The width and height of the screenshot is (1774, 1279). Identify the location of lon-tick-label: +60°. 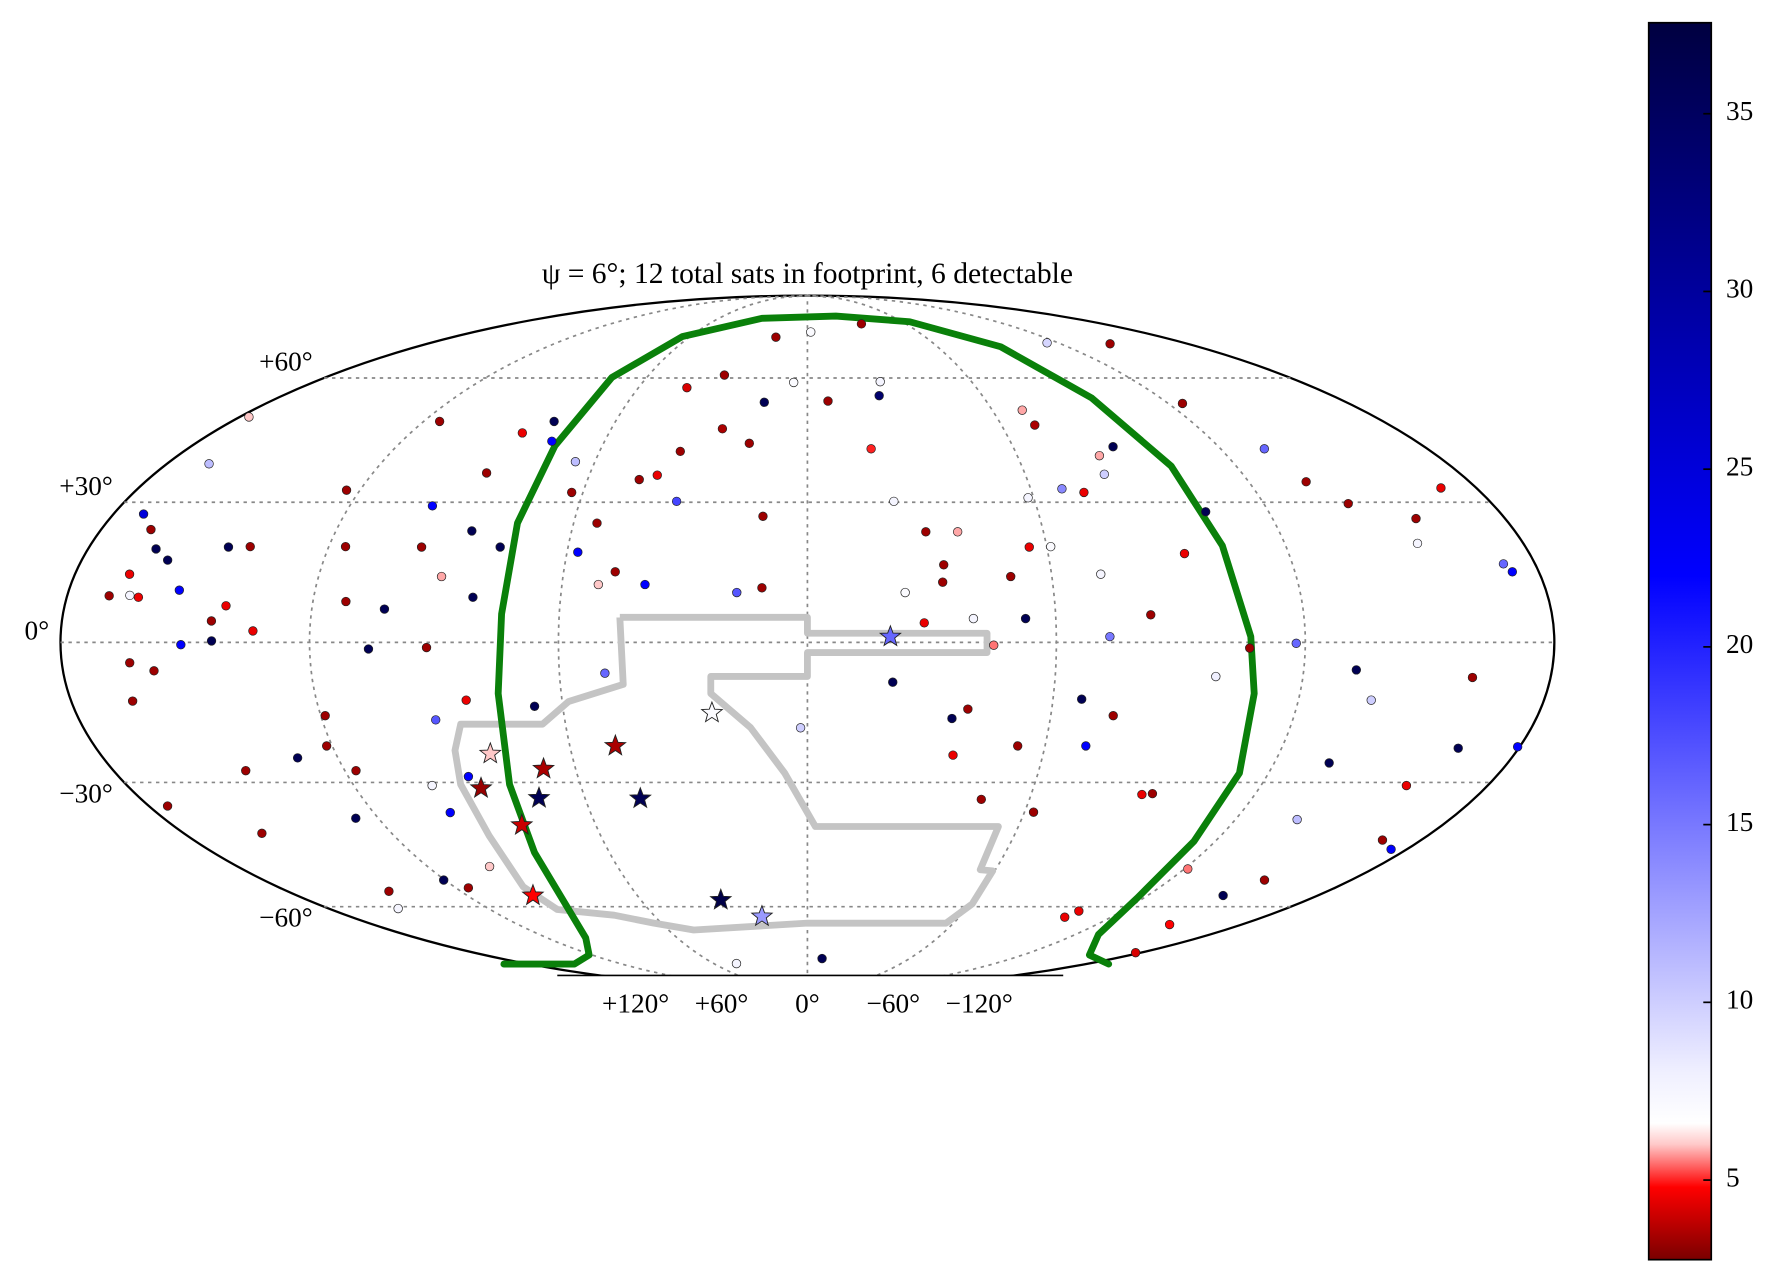
(722, 1003).